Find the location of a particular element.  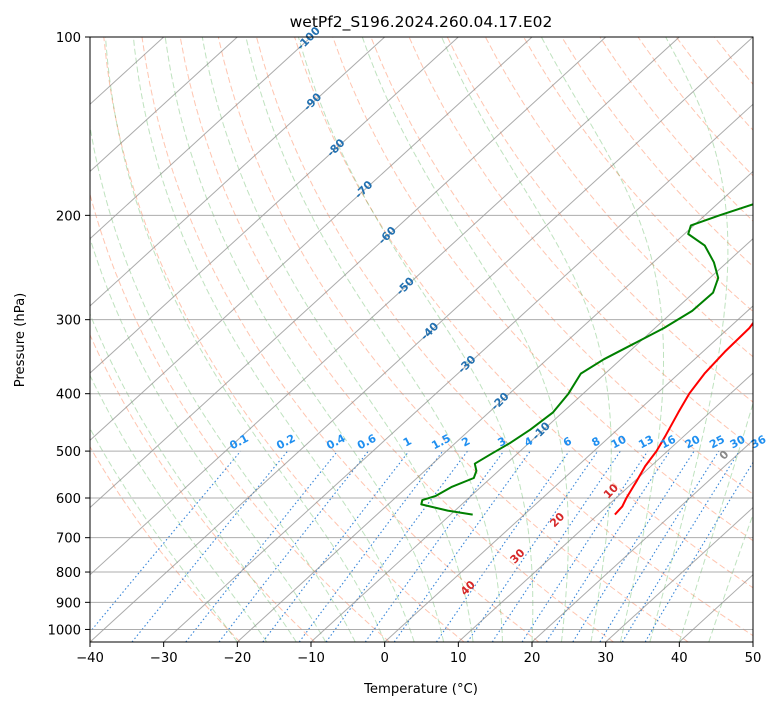

x-tick-label: 30 is located at coordinates (605, 658).